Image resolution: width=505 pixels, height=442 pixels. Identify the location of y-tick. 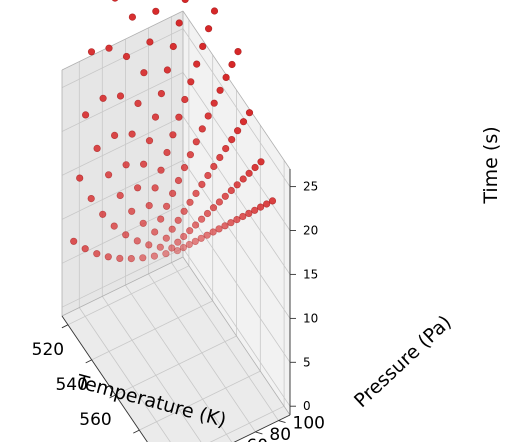
(282, 422).